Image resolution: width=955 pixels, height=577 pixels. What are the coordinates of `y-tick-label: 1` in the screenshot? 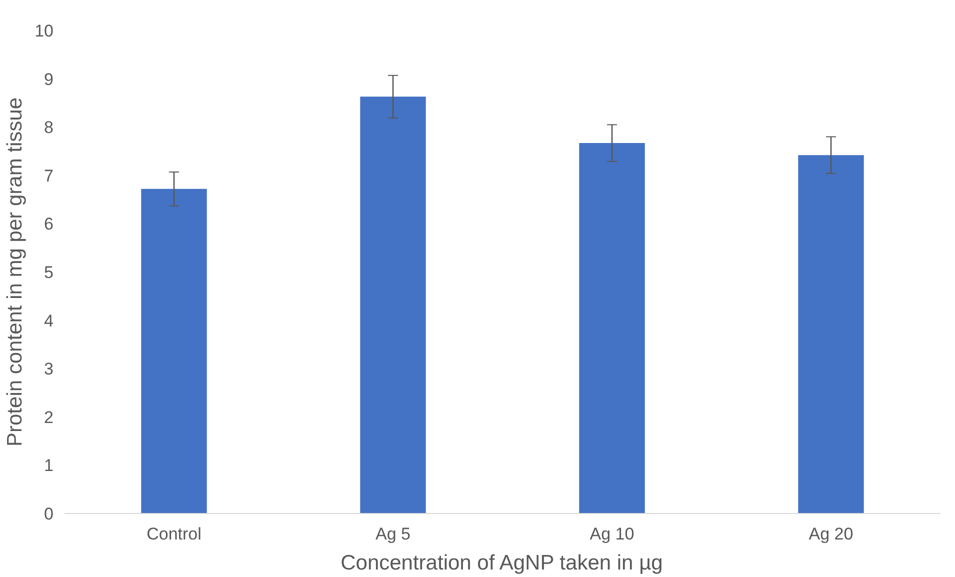 It's located at (49, 466).